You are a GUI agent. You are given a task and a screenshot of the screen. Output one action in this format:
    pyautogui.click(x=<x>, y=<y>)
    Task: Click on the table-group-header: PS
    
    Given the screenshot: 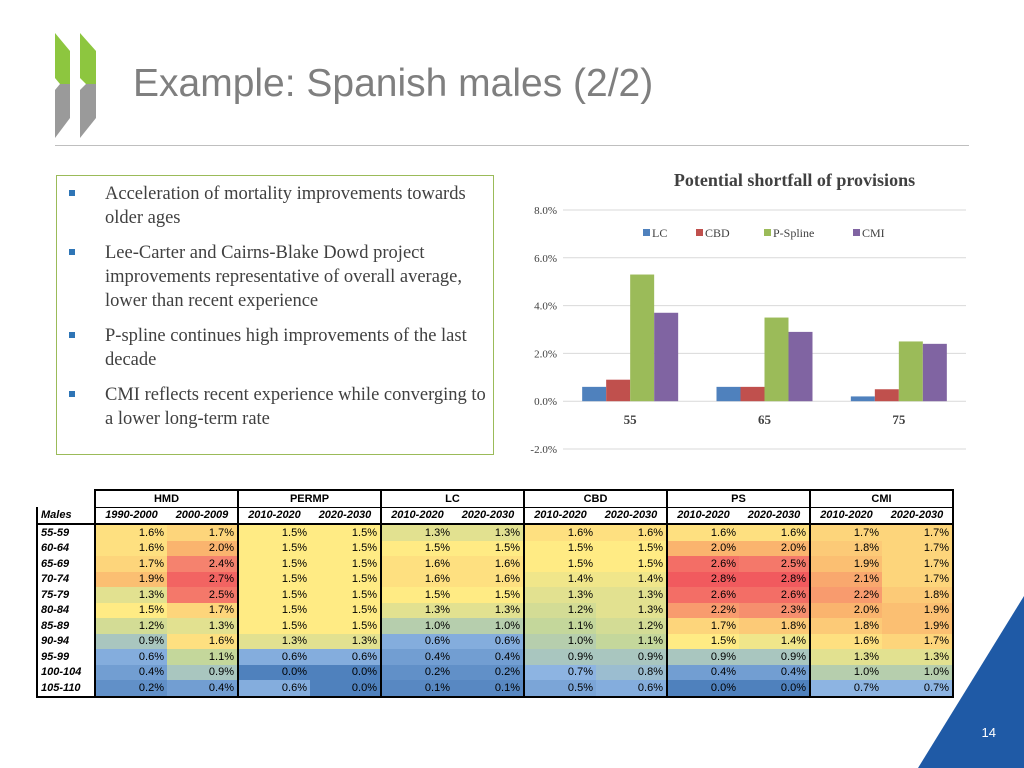 What is the action you would take?
    pyautogui.click(x=738, y=498)
    